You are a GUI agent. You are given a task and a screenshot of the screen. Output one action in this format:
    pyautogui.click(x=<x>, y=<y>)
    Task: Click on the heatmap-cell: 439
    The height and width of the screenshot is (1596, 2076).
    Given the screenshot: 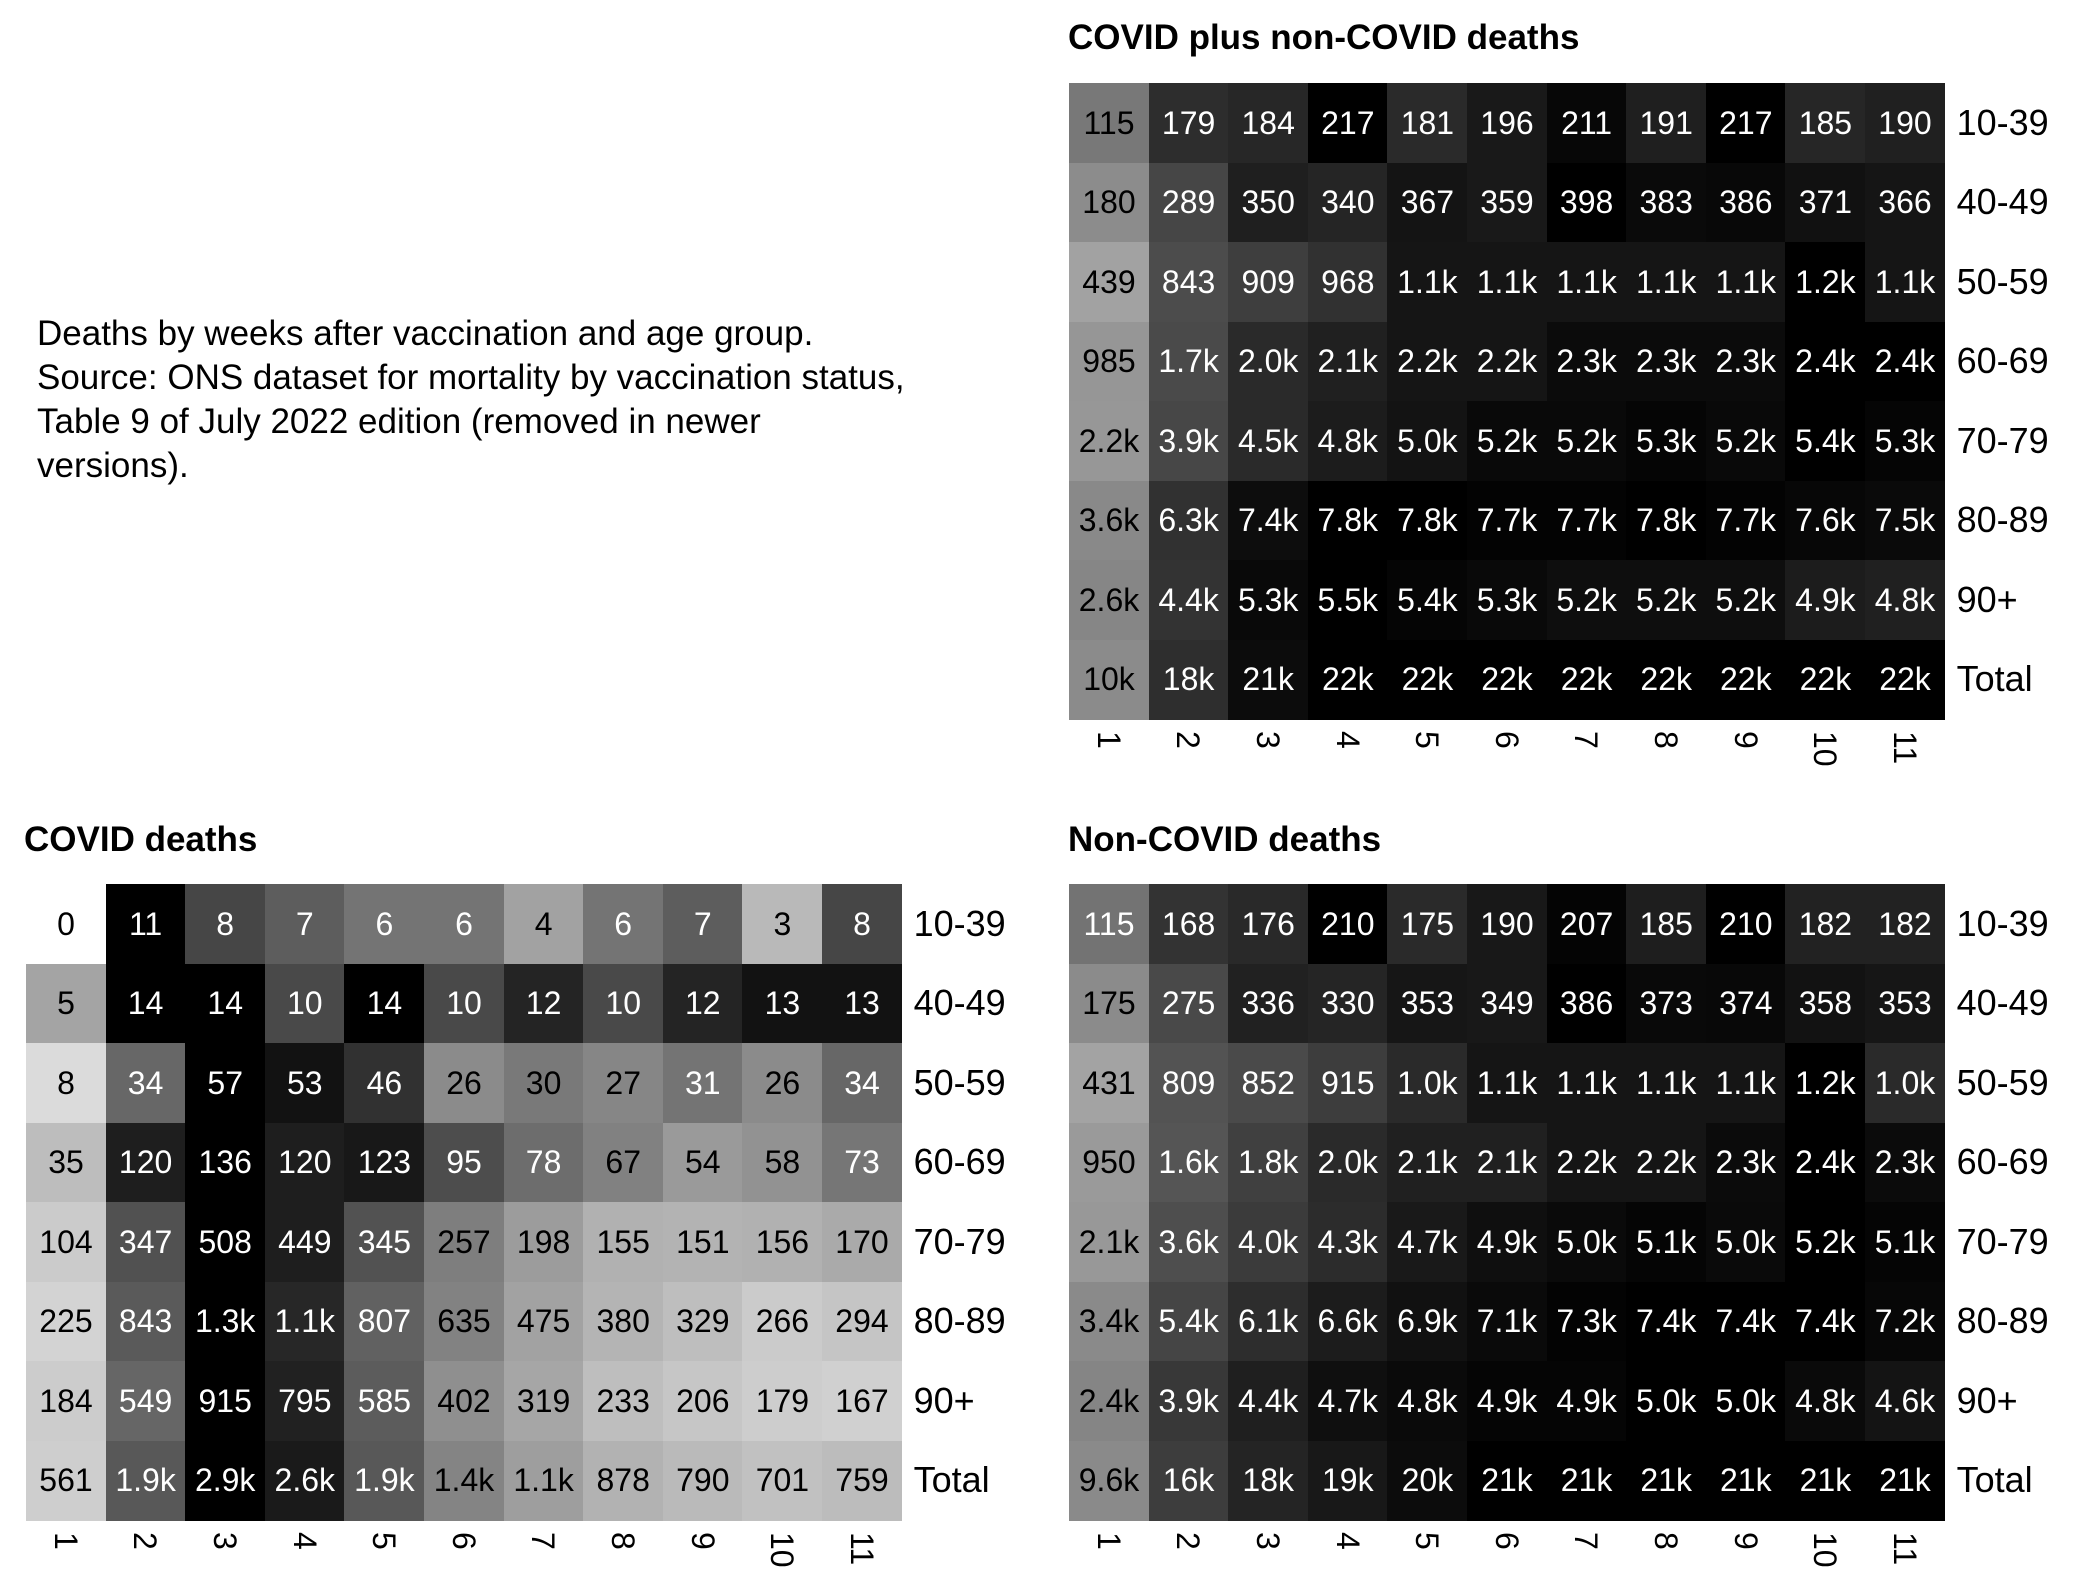 What is the action you would take?
    pyautogui.click(x=1109, y=282)
    